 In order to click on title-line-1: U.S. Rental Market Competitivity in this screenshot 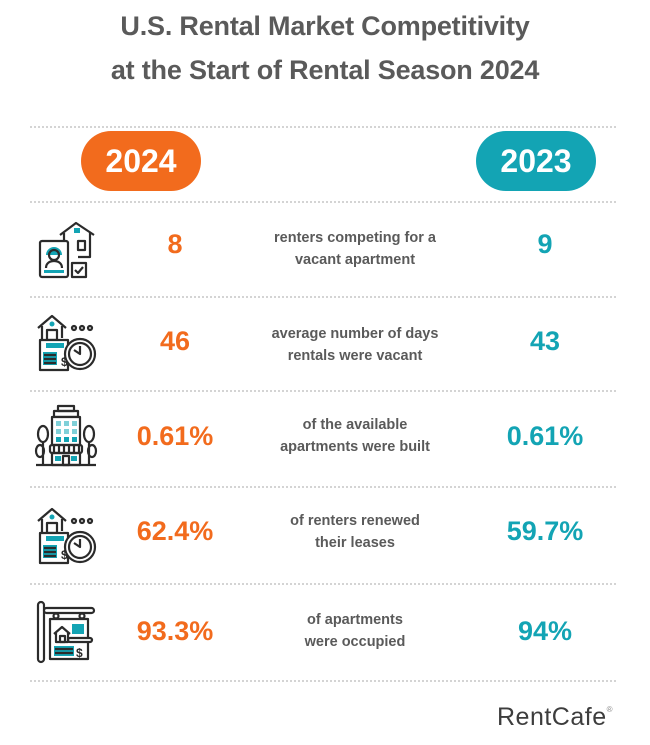, I will do `click(325, 26)`.